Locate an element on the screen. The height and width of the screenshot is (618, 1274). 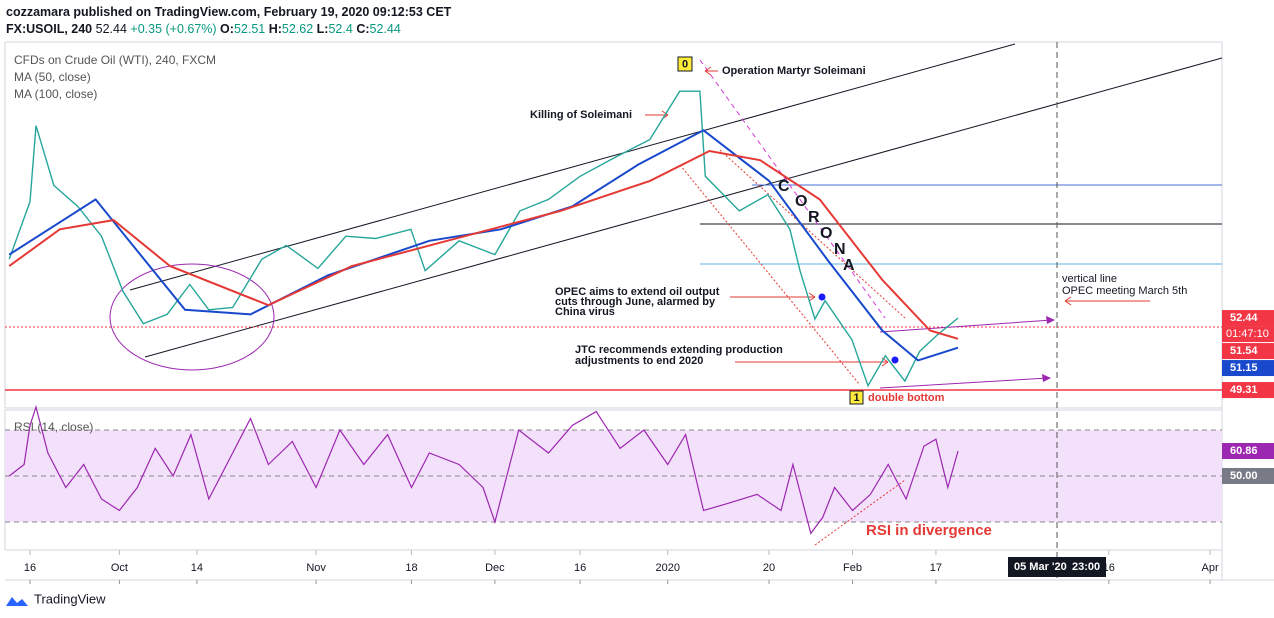
time-label: 23:00 is located at coordinates (1086, 567).